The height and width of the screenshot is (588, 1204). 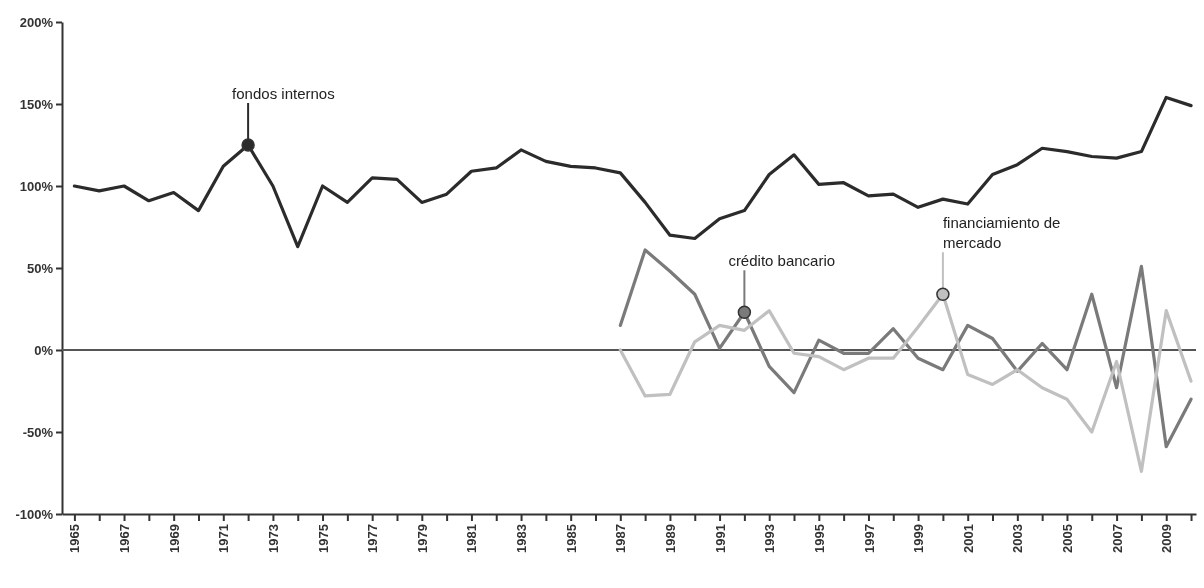 What do you see at coordinates (323, 538) in the screenshot?
I see `x-tick-label: 1975` at bounding box center [323, 538].